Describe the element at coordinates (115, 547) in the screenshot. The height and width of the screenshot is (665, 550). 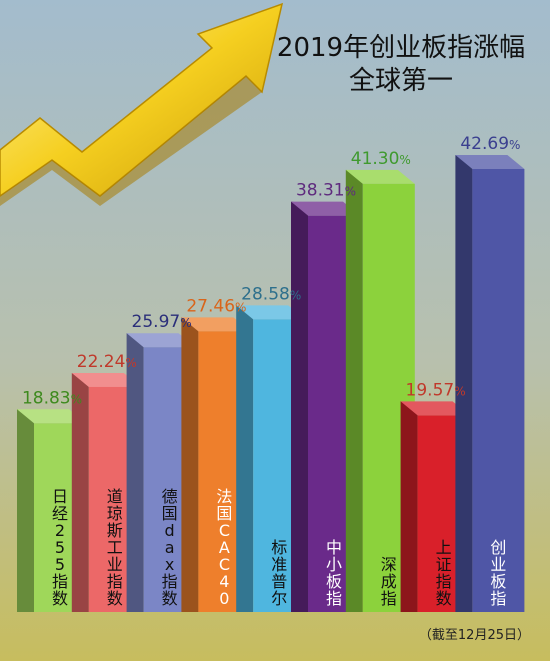
I see `category-label: 道琼斯工业指数` at that location.